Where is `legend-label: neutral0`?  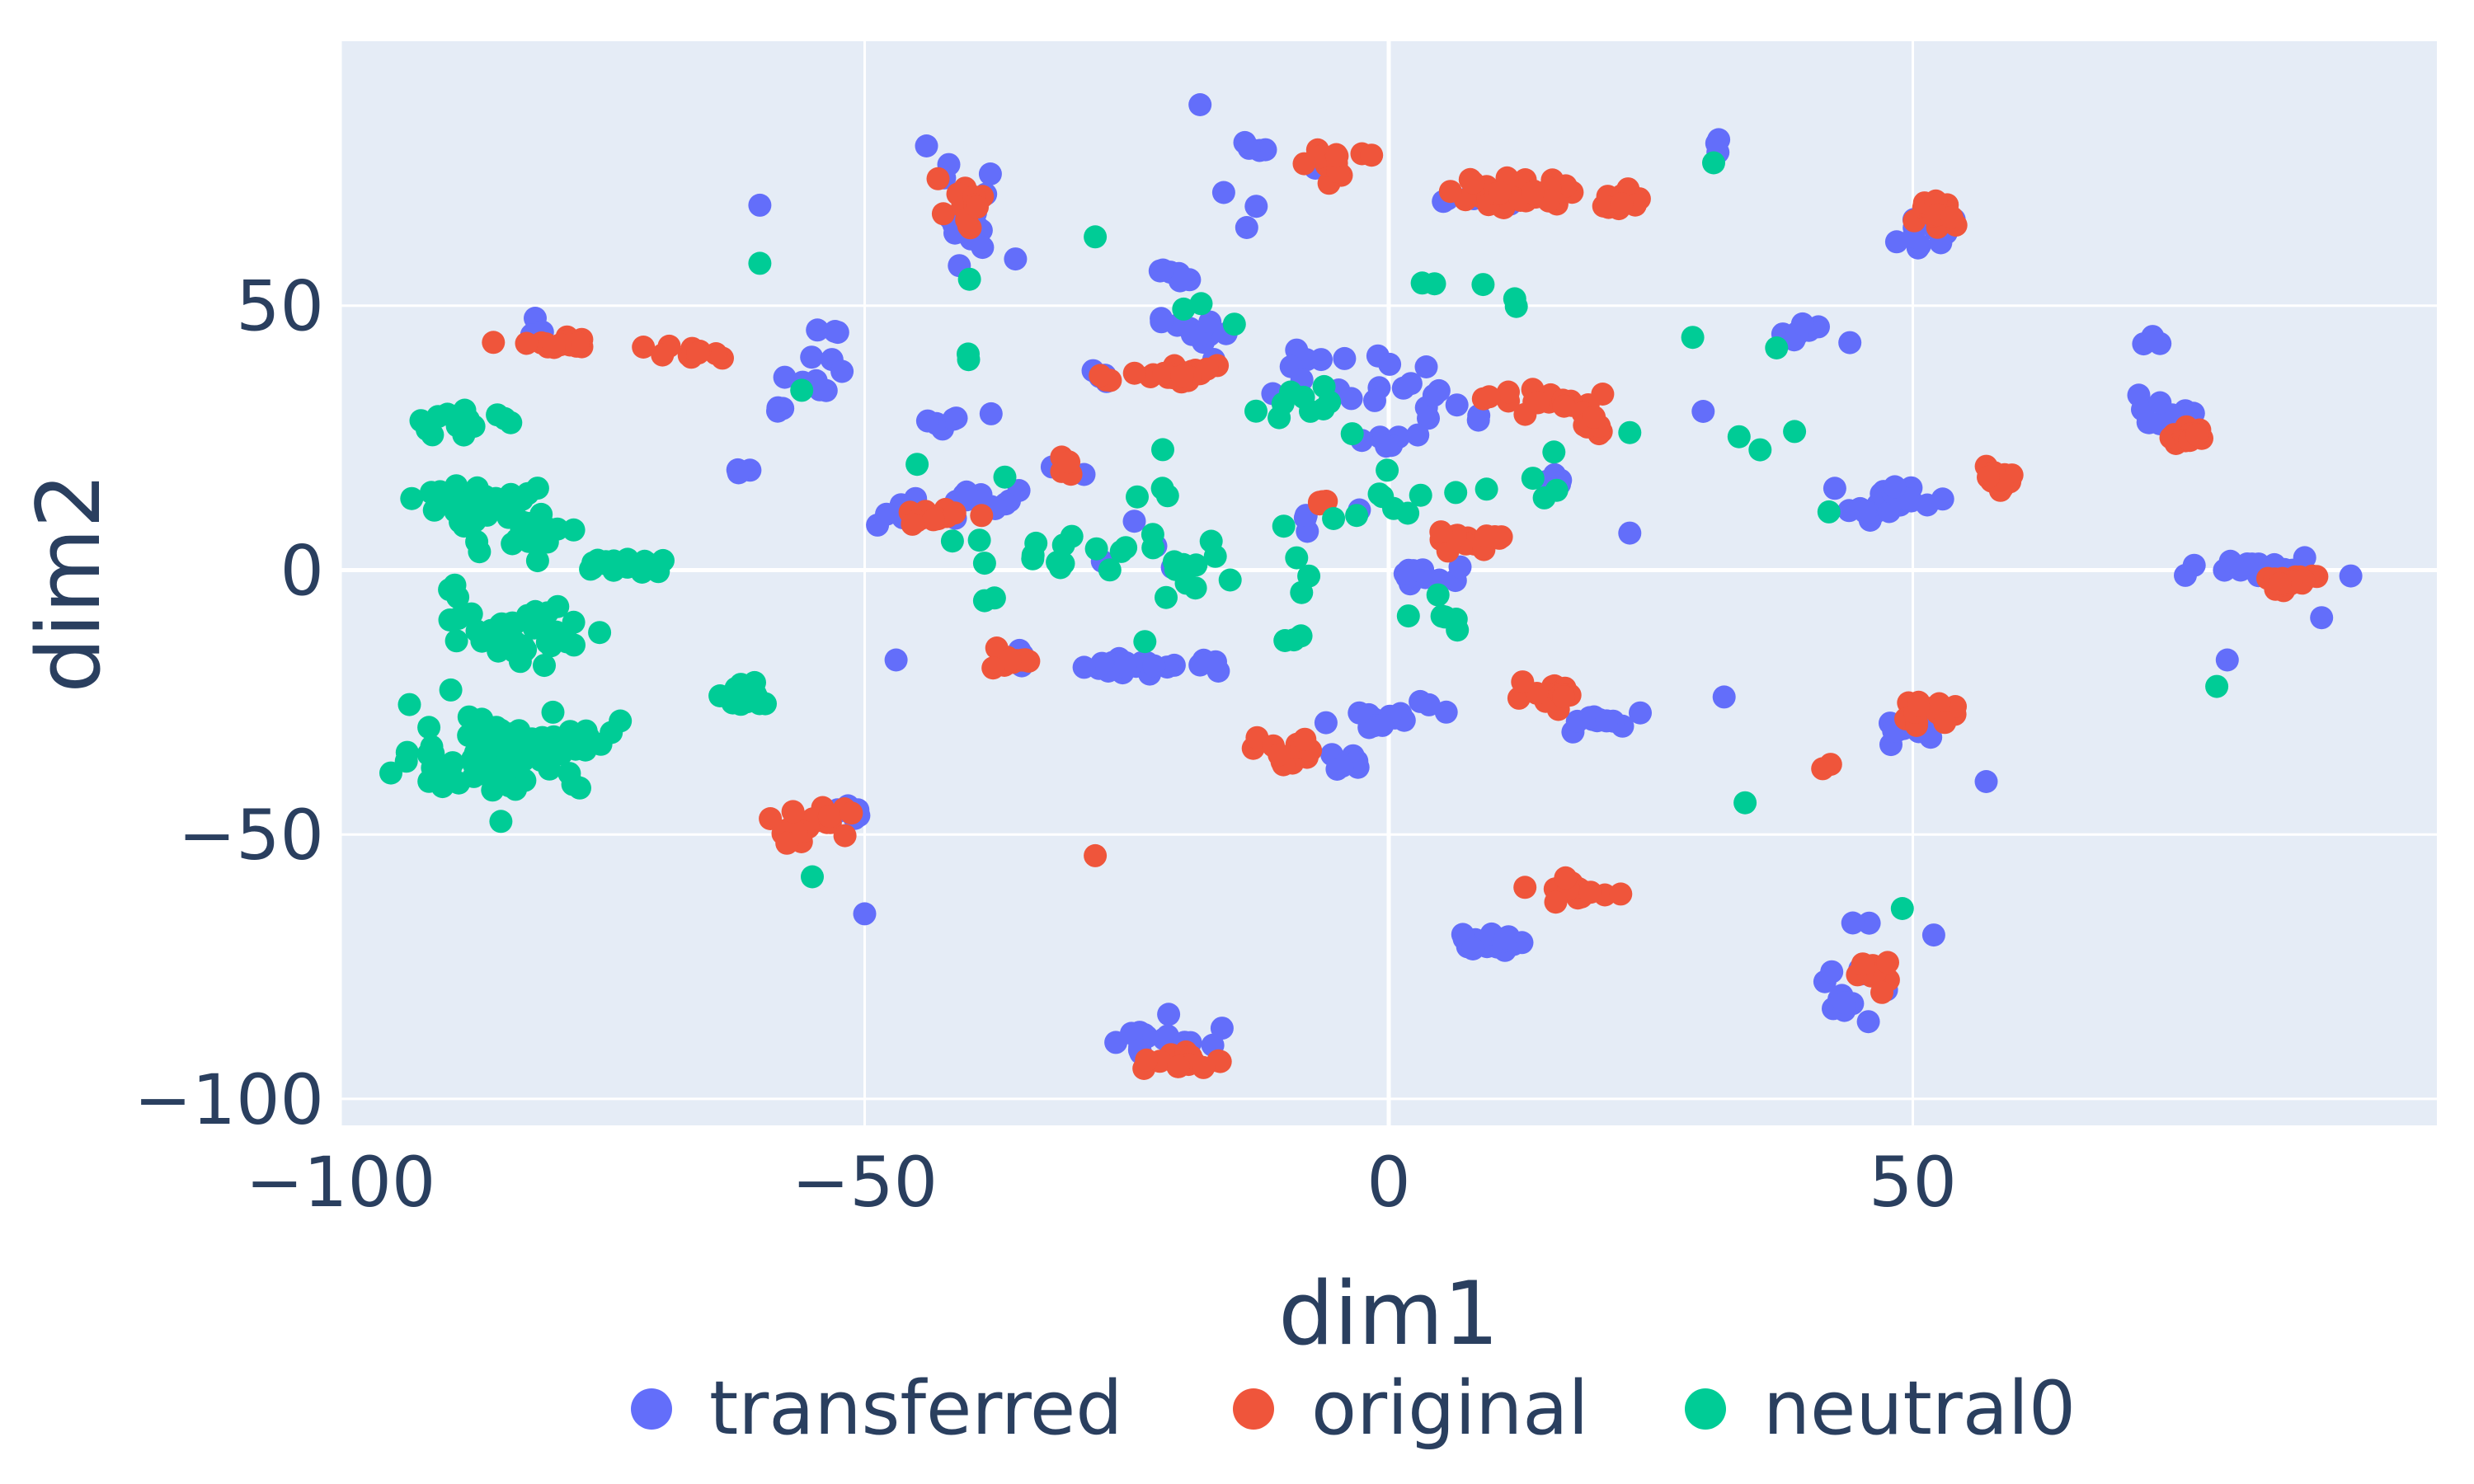 legend-label: neutral0 is located at coordinates (1919, 1408).